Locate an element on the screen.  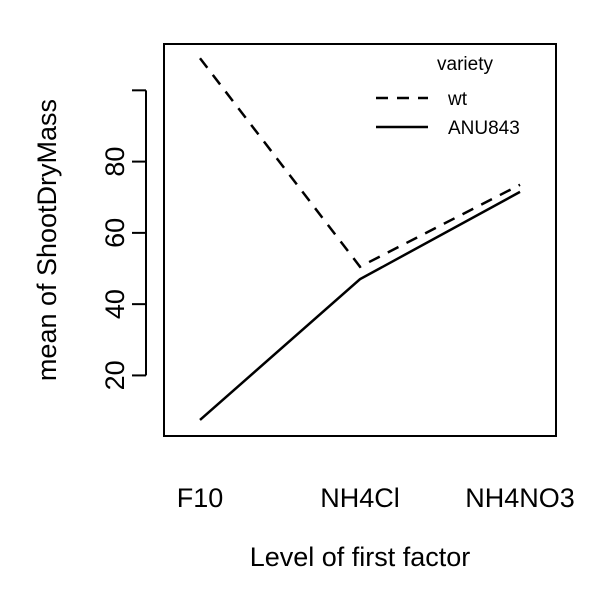
x-tick-labels: F10 NH4Cl NH4NO3 is located at coordinates (376, 498).